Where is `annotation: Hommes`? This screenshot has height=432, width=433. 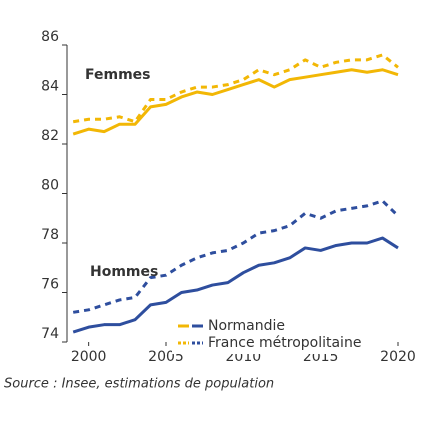
annotation: Hommes is located at coordinates (124, 272).